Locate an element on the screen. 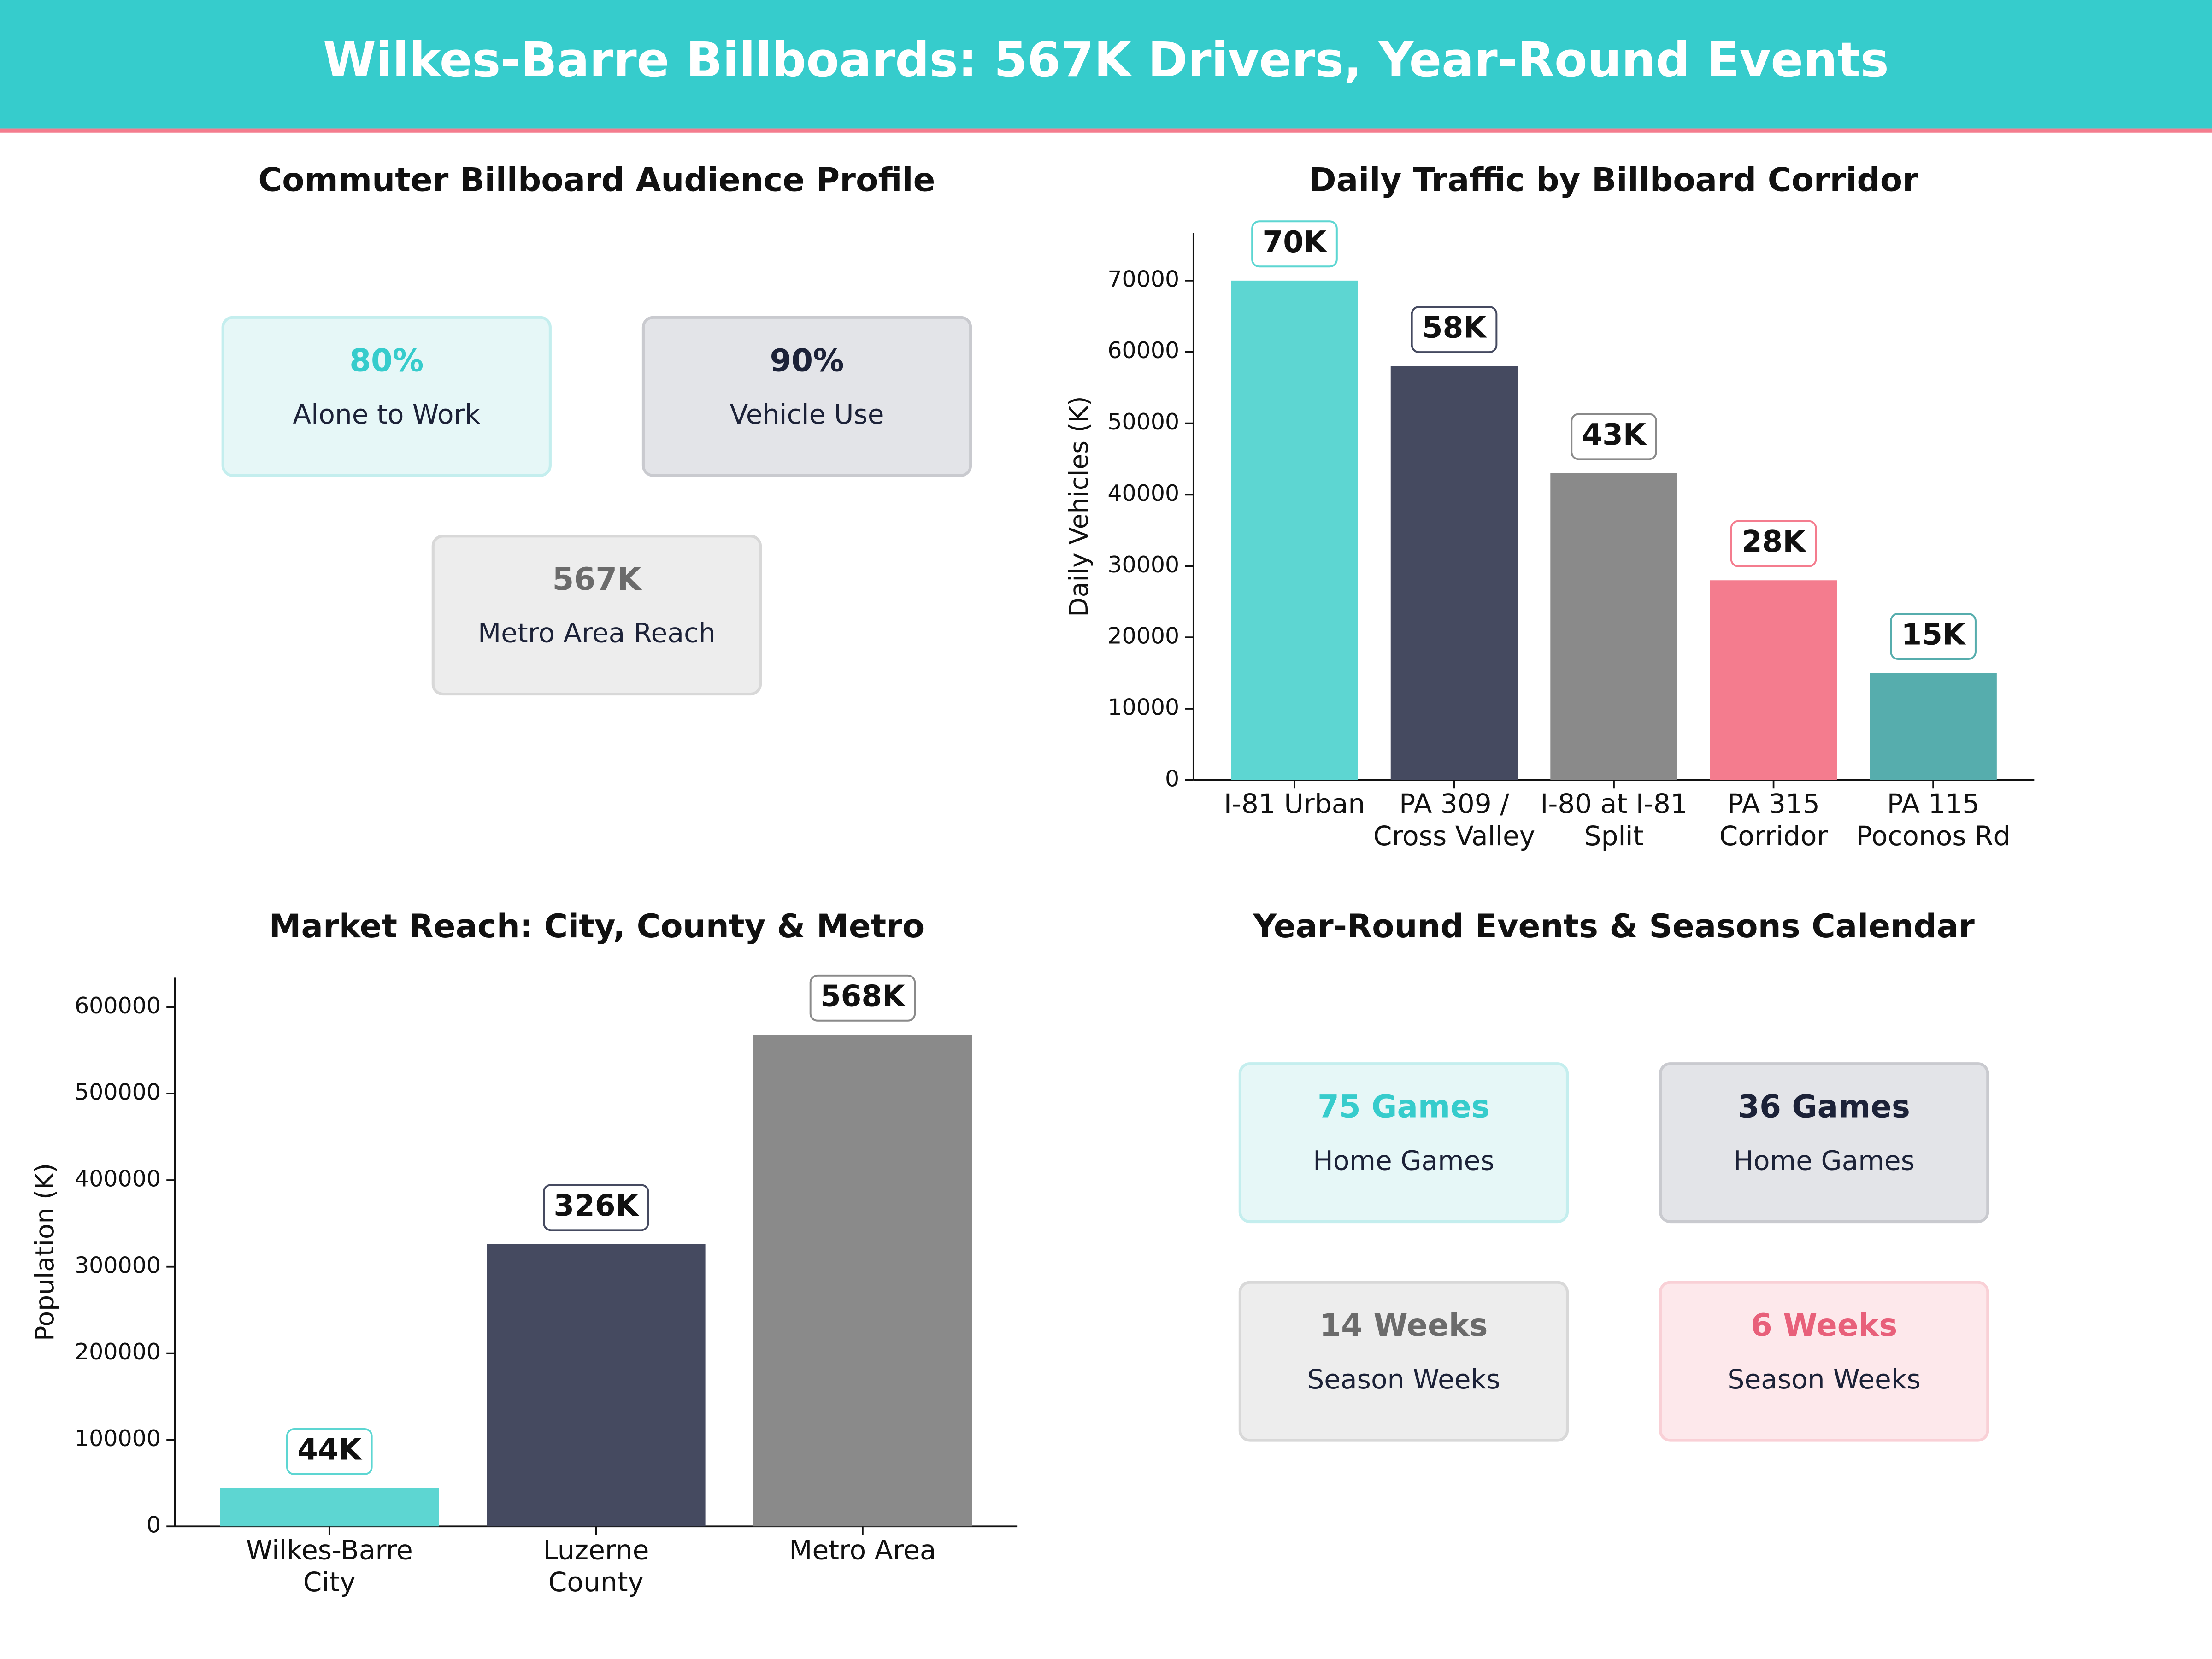 Image resolution: width=2212 pixels, height=1659 pixels. card-value: 36 Games is located at coordinates (1824, 1106).